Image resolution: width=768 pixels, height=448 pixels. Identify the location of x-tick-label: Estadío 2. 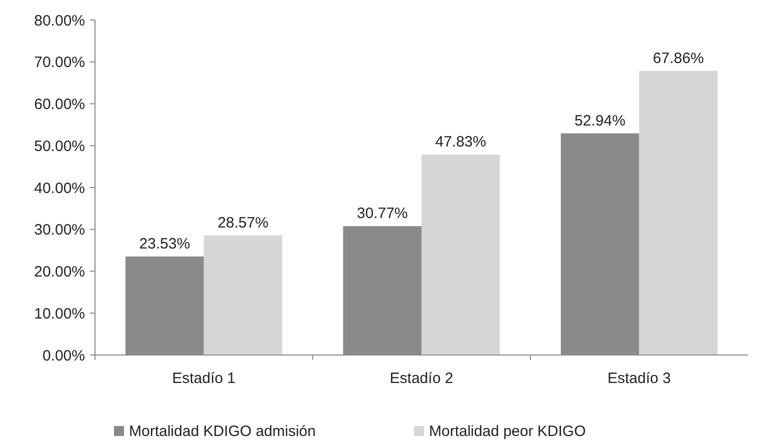
(422, 378).